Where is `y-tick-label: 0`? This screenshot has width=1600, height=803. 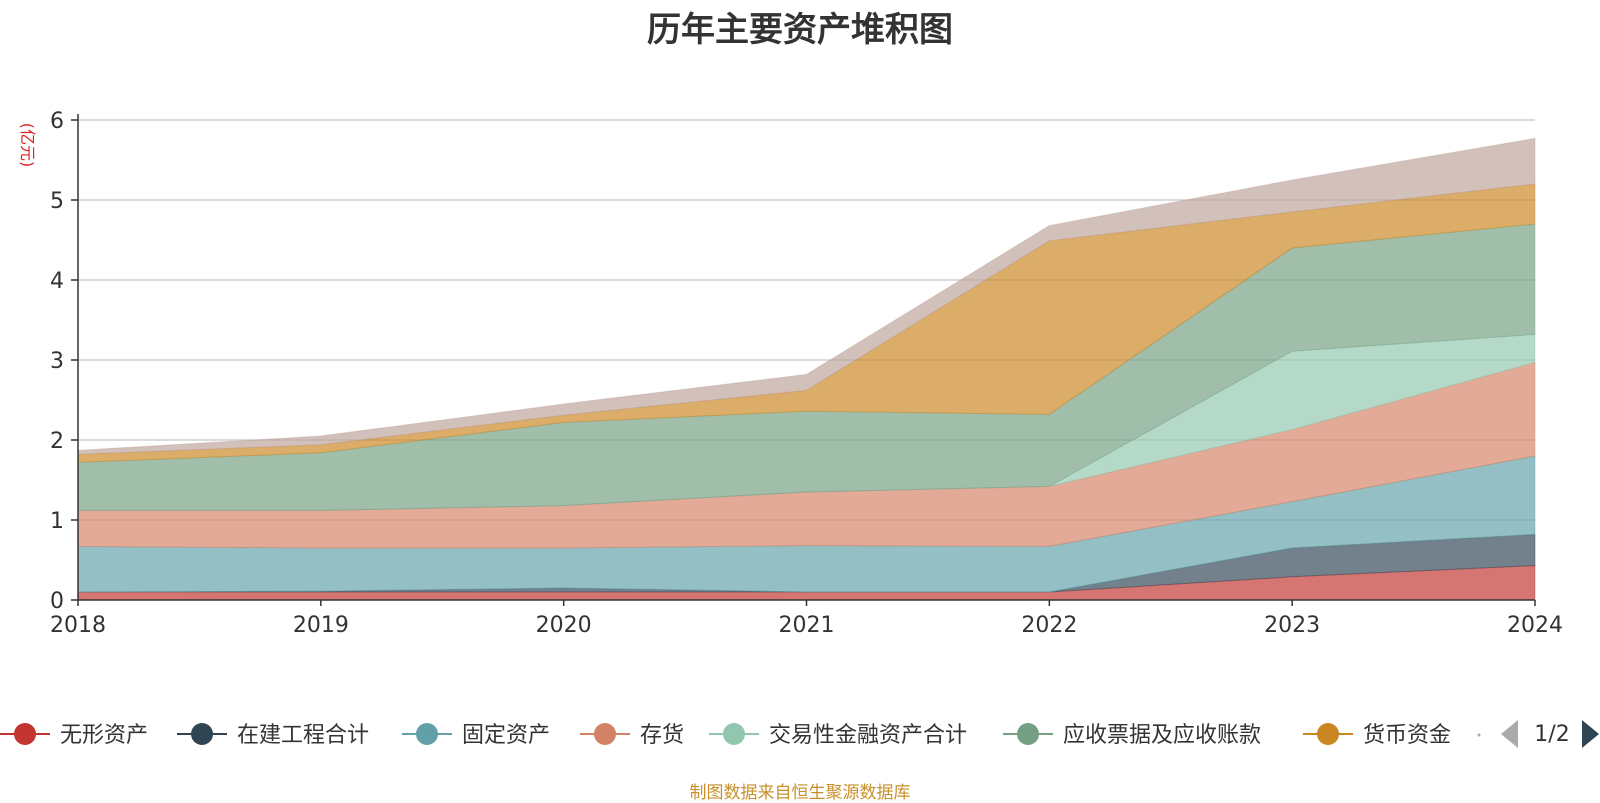
y-tick-label: 0 is located at coordinates (57, 601).